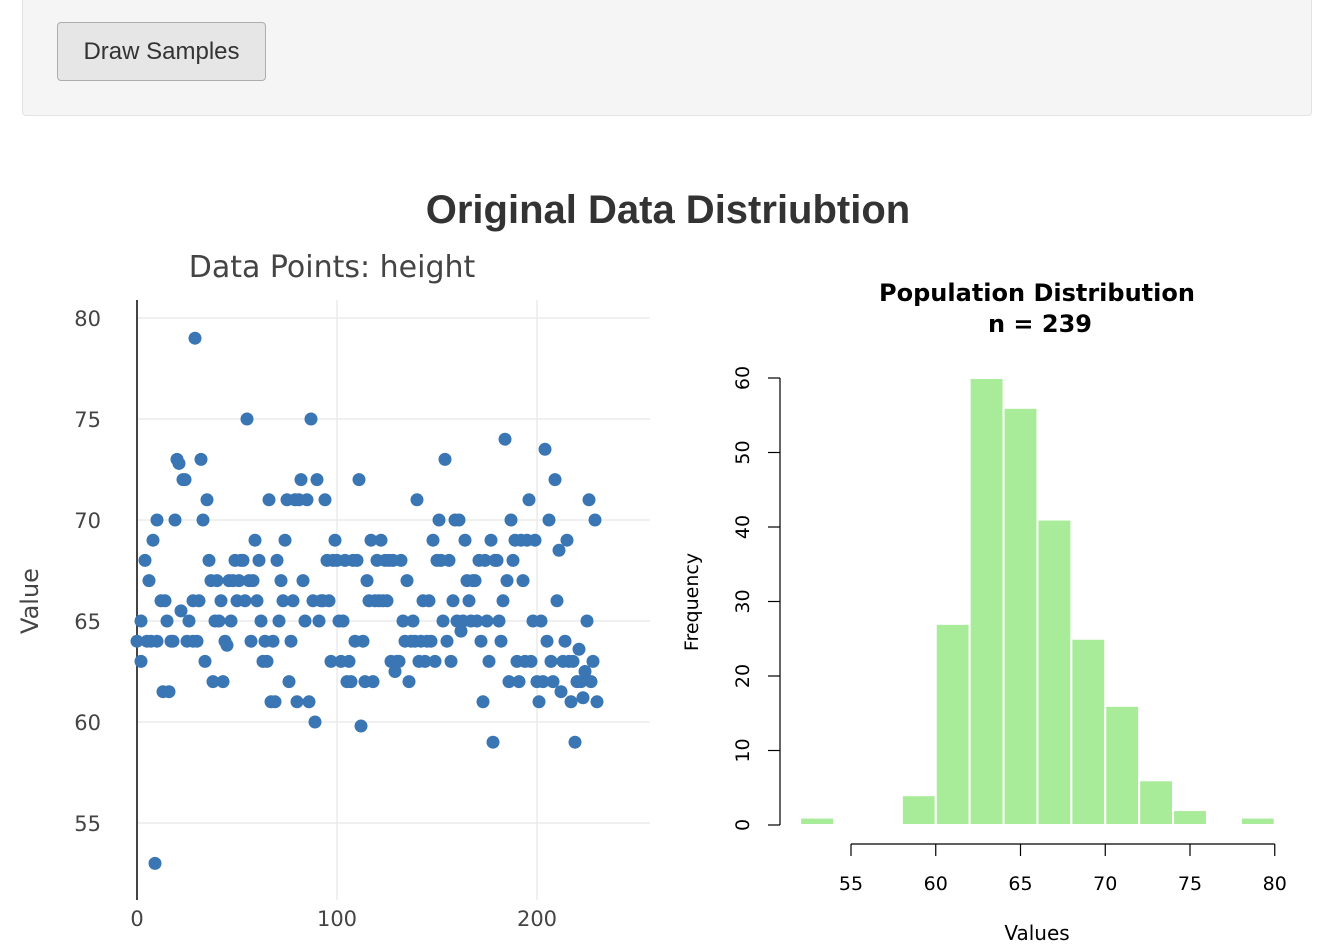 This screenshot has height=950, width=1328. I want to click on histogram-y-tick-label: 30, so click(743, 601).